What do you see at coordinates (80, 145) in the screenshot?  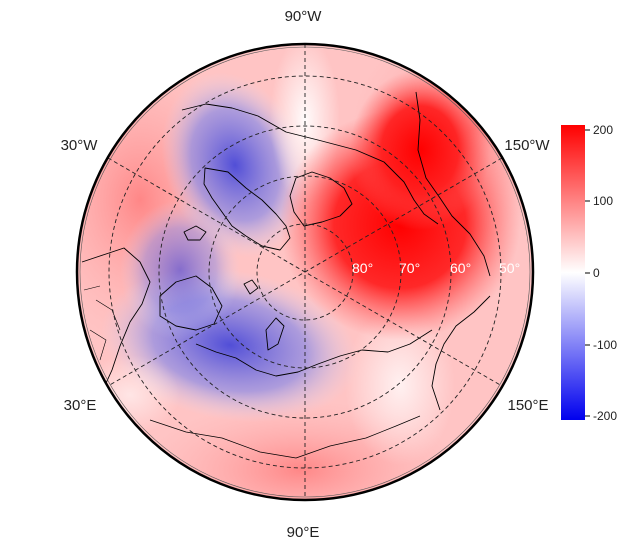 I see `lon-label-upper-left: 30°W` at bounding box center [80, 145].